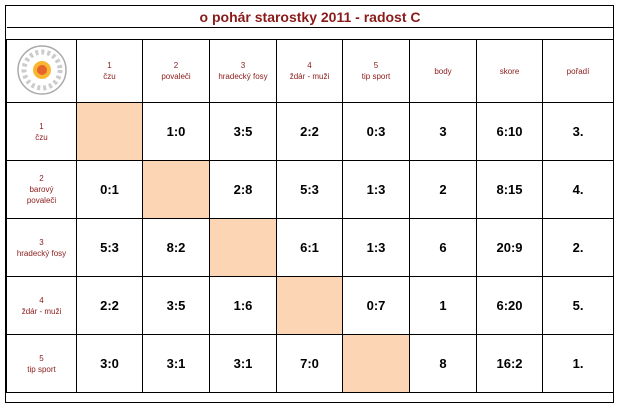 This screenshot has height=410, width=620. I want to click on team-row: 4 ždár - muži 2:2 3:5 1:6 0:7 1 6:20 5., so click(310, 305).